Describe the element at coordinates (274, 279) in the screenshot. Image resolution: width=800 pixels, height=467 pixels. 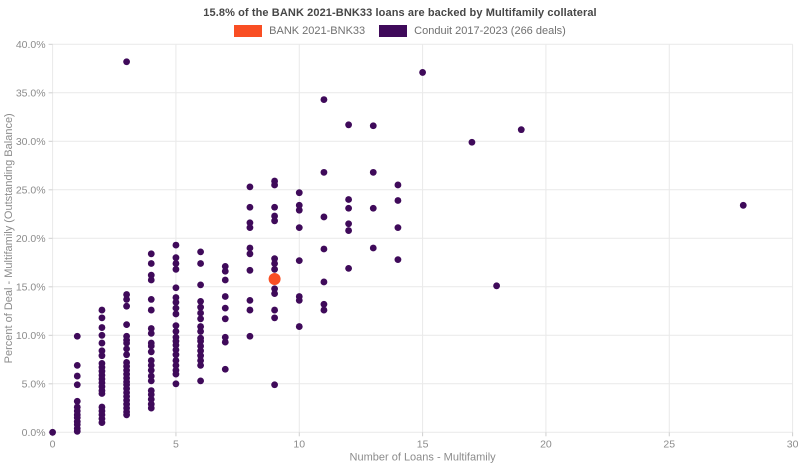
I see `bank-data-point` at that location.